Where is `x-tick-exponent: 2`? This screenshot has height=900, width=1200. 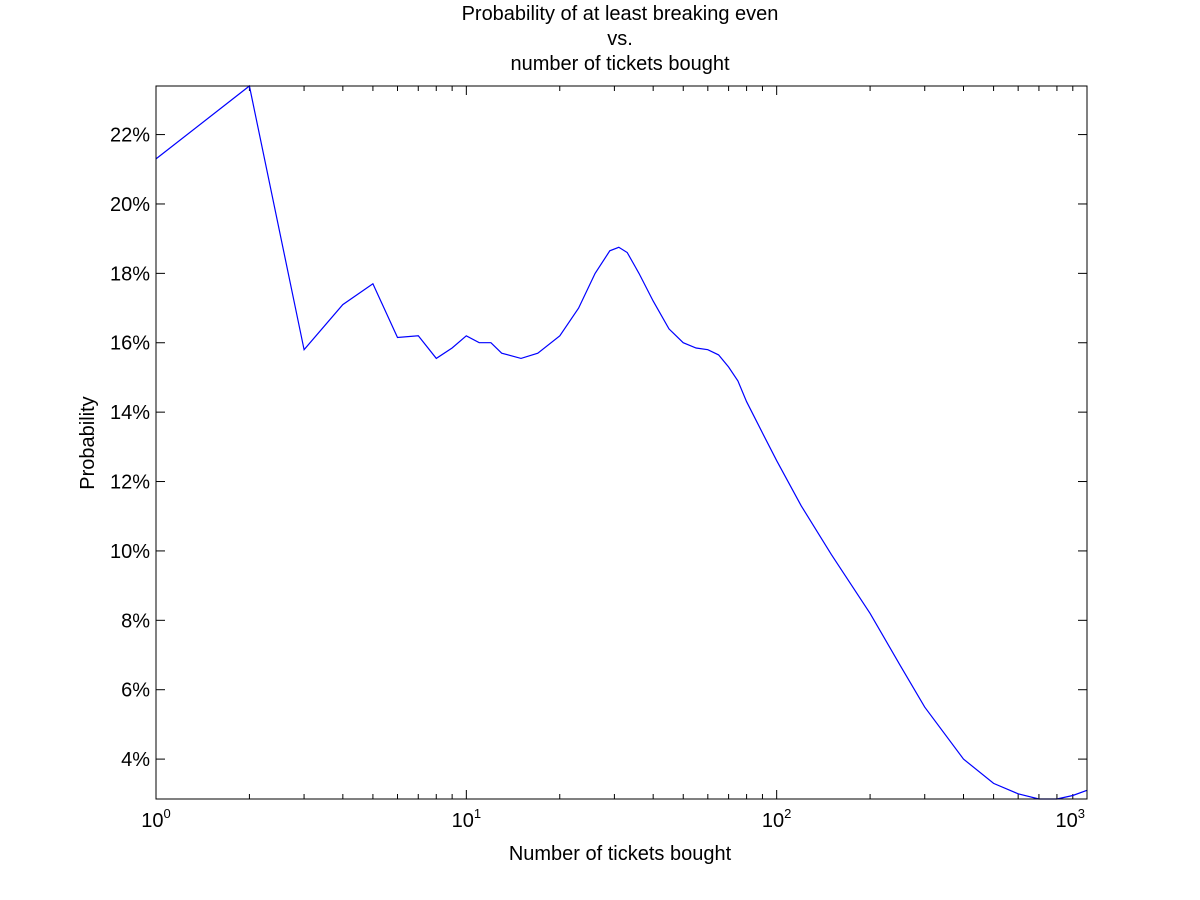 x-tick-exponent: 2 is located at coordinates (787, 813).